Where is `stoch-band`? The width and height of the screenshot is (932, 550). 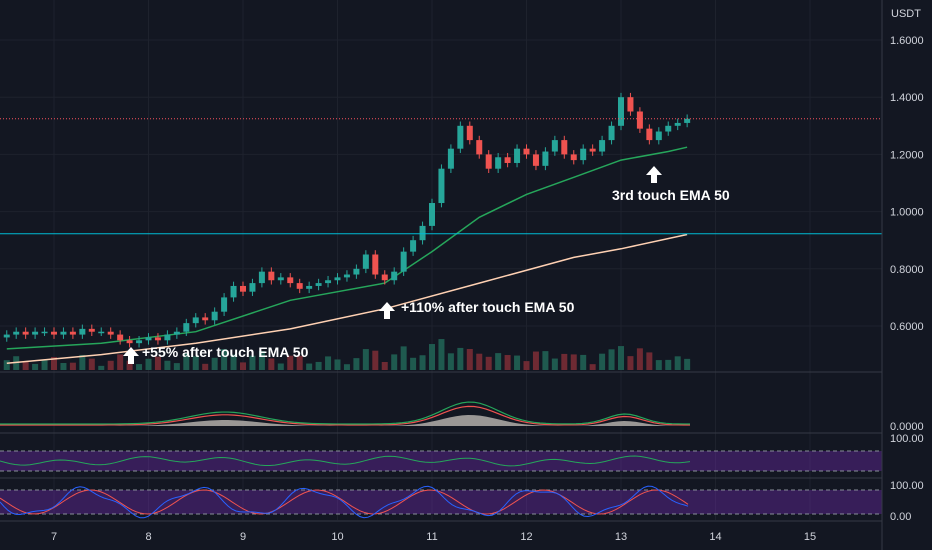
stoch-band is located at coordinates (441, 502).